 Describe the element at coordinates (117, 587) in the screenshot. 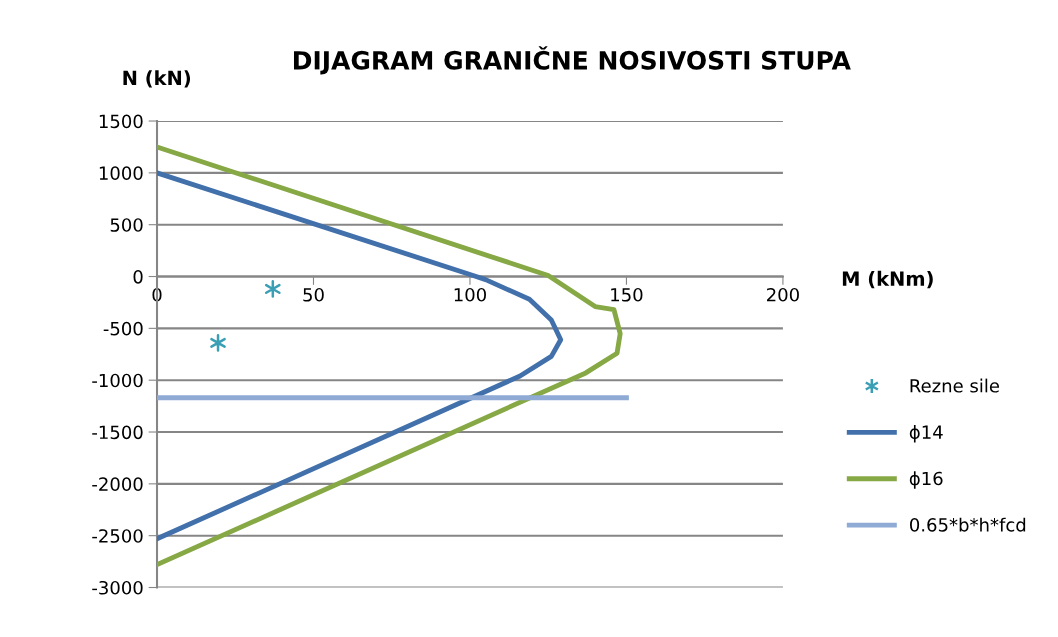

I see `y-tick-label: -3000` at that location.